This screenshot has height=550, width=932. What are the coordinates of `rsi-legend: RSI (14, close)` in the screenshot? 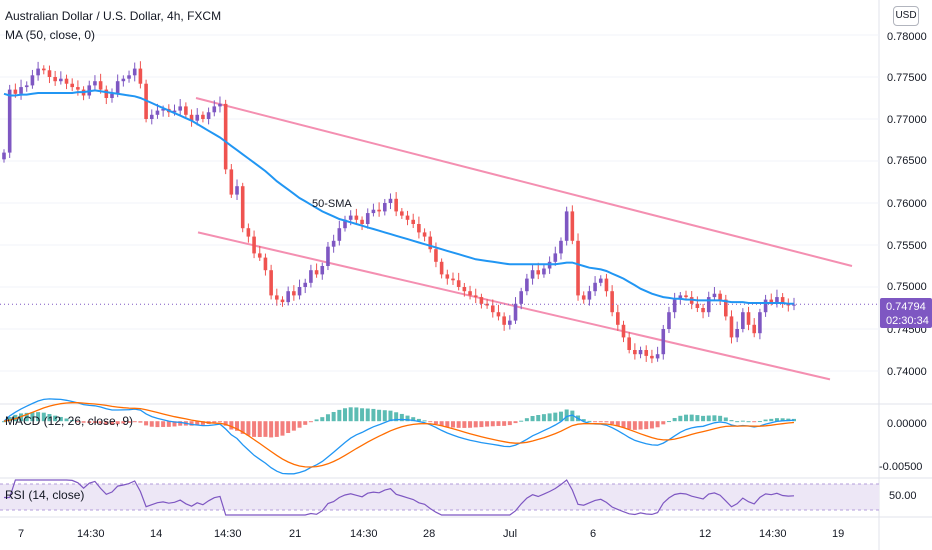 It's located at (44, 495).